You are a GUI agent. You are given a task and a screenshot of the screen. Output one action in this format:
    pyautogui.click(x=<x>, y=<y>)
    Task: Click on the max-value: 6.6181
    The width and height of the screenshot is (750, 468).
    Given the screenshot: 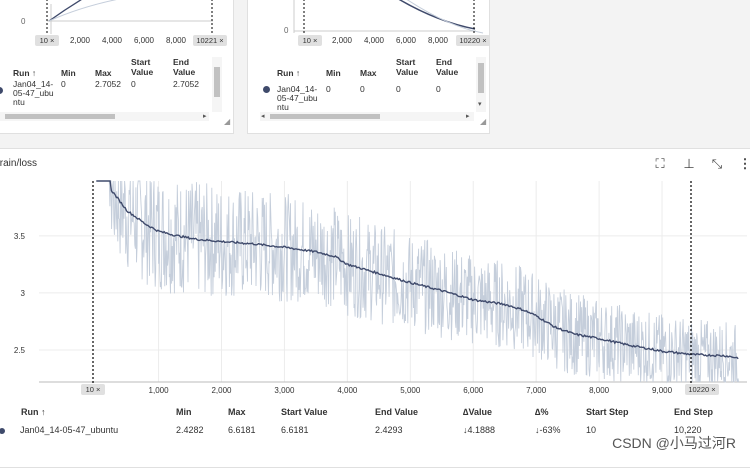 What is the action you would take?
    pyautogui.click(x=242, y=430)
    